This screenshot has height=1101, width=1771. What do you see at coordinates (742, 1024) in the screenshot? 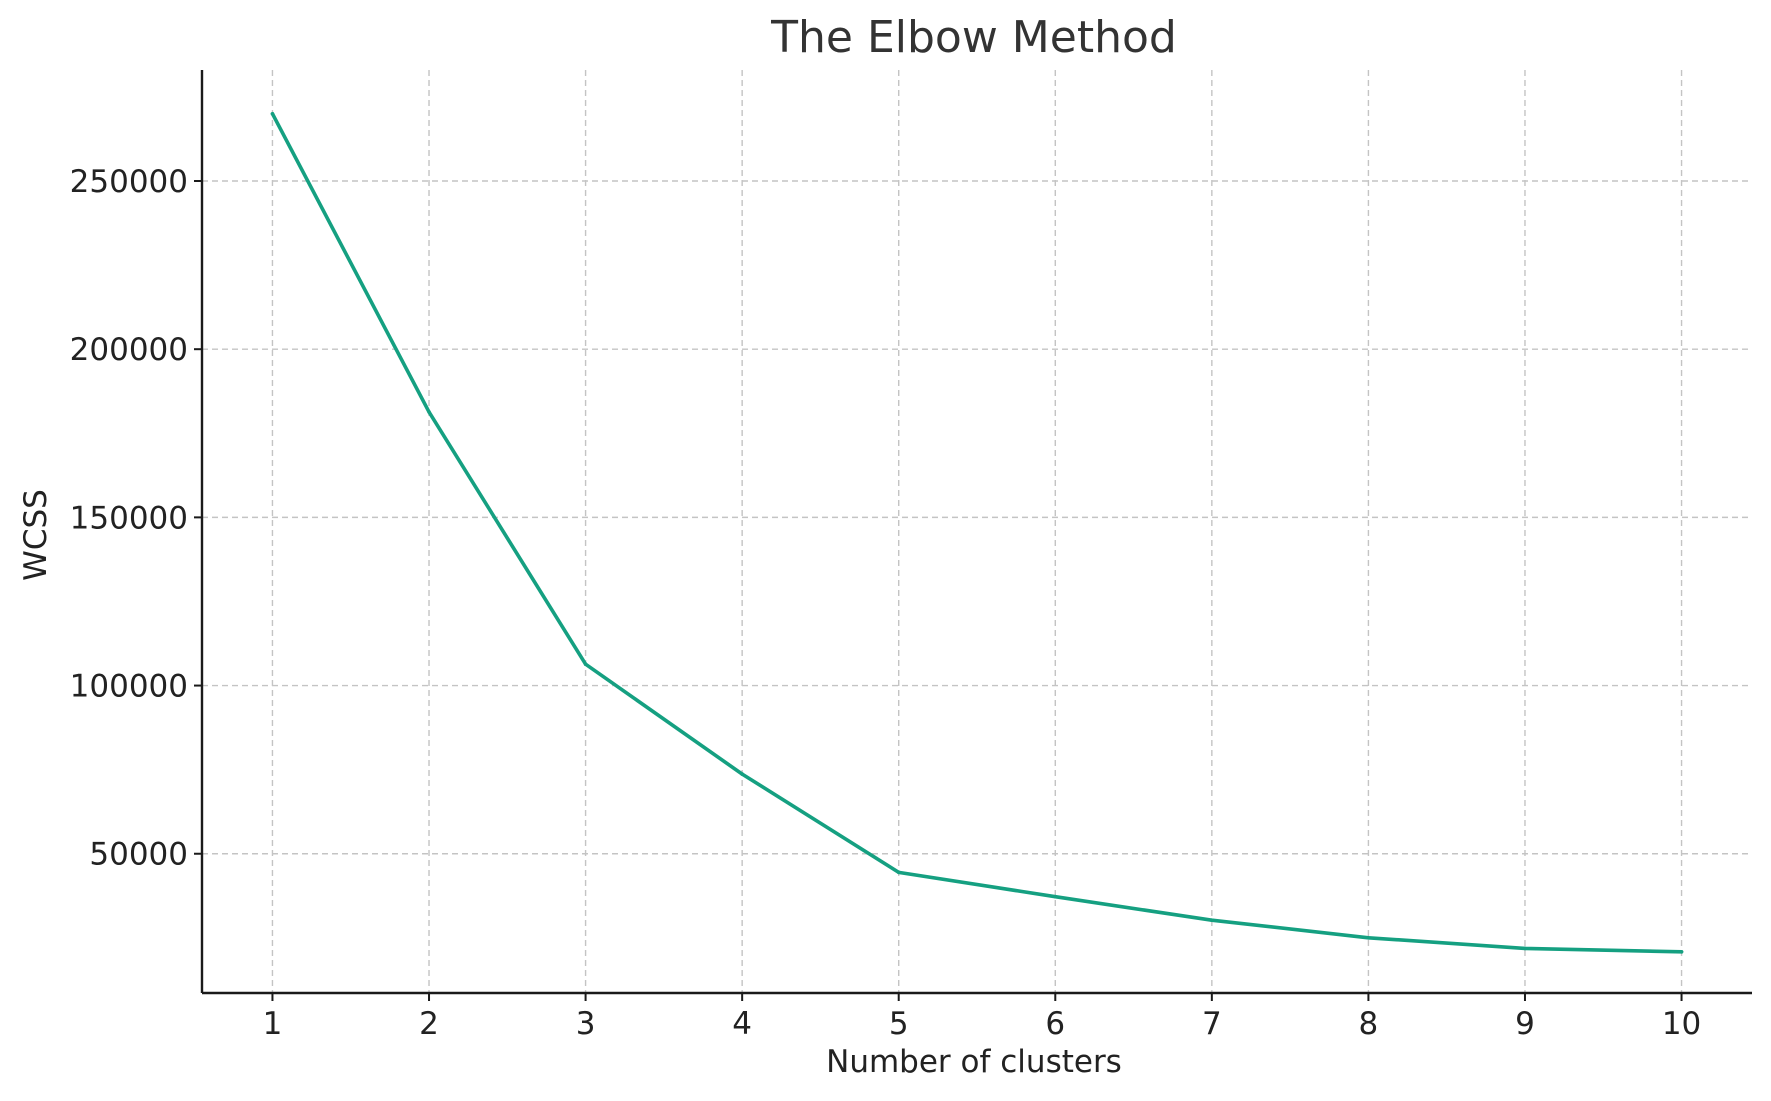
I see `x-tick-label: 4` at bounding box center [742, 1024].